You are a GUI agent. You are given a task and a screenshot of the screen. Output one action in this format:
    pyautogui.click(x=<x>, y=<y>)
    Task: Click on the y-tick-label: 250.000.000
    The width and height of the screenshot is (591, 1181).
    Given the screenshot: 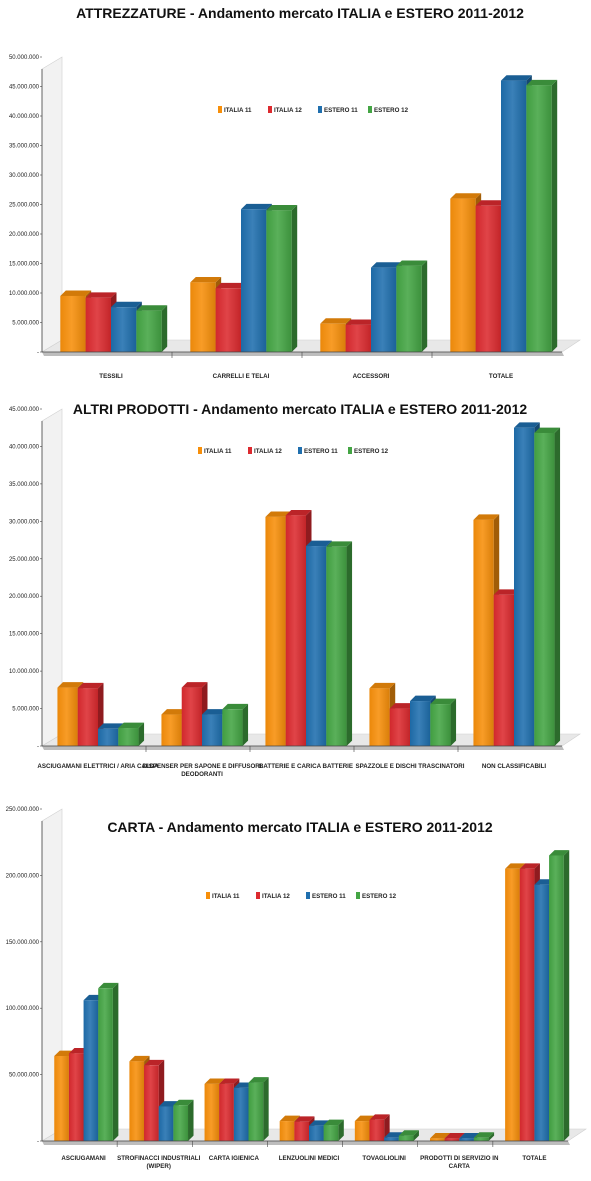 What is the action you would take?
    pyautogui.click(x=23, y=810)
    